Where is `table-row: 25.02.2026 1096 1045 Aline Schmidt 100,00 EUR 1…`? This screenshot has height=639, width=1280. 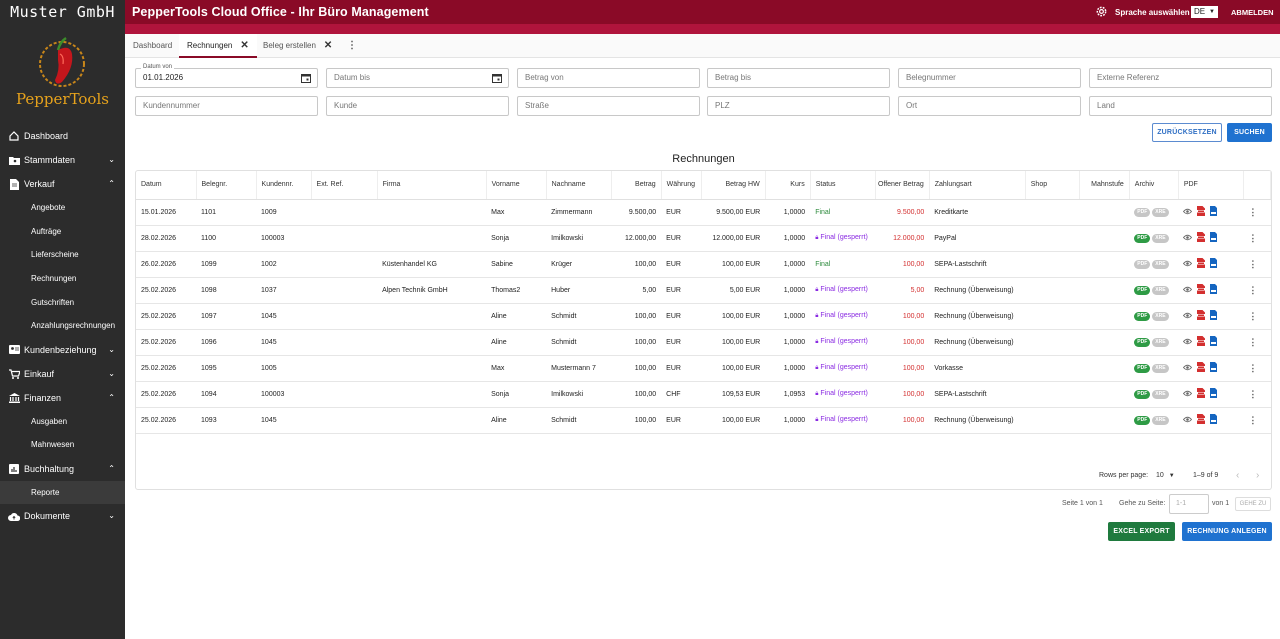
table-row: 25.02.2026 1096 1045 Aline Schmidt 100,00 EUR 1… is located at coordinates (703, 342).